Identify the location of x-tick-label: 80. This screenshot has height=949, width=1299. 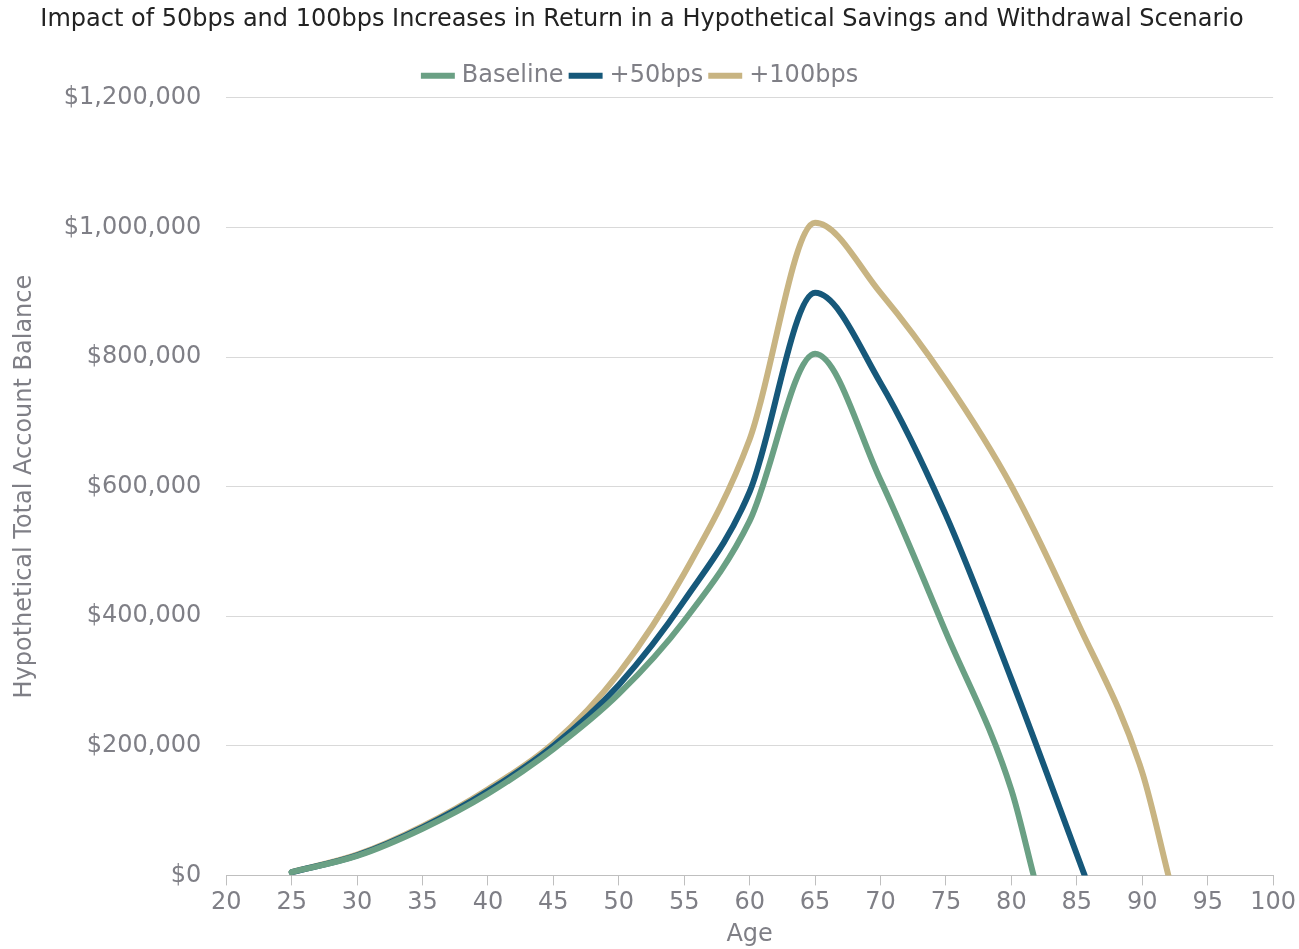
(1011, 901).